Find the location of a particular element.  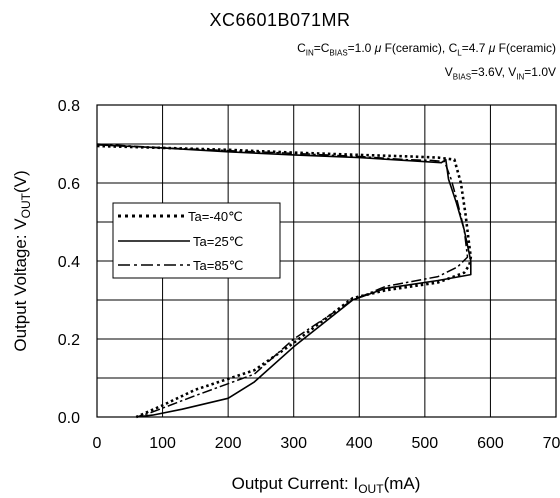

test-conditions-line2: VBIAS=3.6V, VIN=1.0V is located at coordinates (500, 73).